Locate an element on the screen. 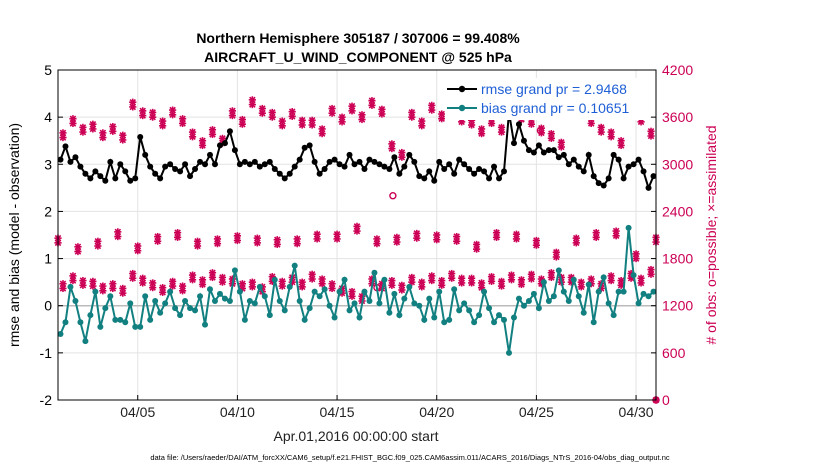 Image resolution: width=830 pixels, height=470 pixels. rmse-series-layer is located at coordinates (357, 150).